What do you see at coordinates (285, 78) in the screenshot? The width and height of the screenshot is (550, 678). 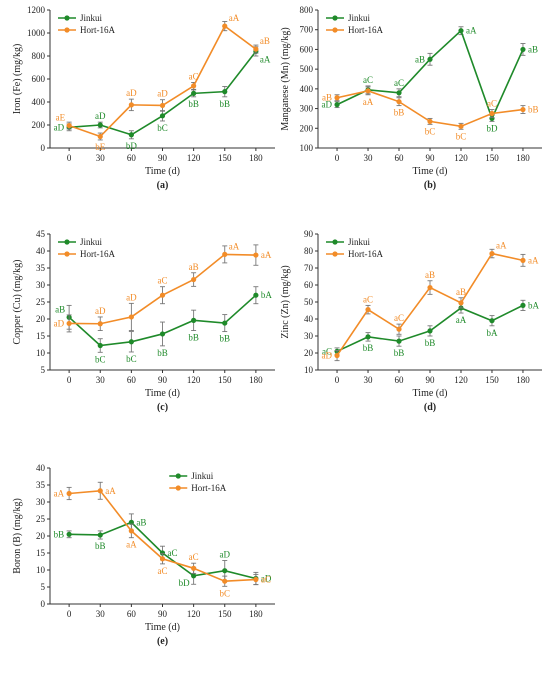 I see `y-axis-label: Manganese (Mn) (mg/kg)` at bounding box center [285, 78].